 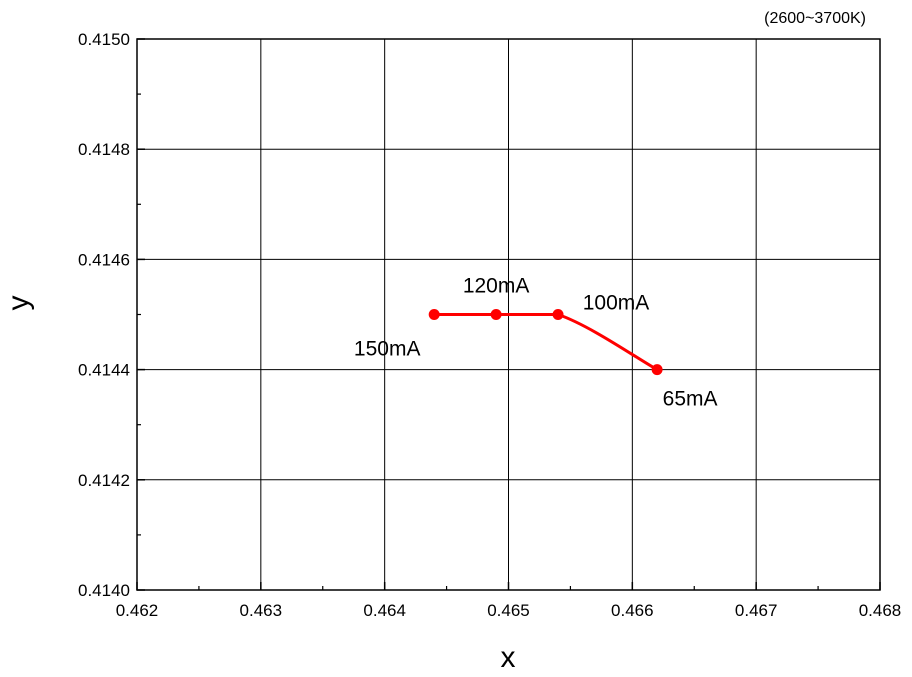 What do you see at coordinates (756, 610) in the screenshot?
I see `x-tick-label: 0.467` at bounding box center [756, 610].